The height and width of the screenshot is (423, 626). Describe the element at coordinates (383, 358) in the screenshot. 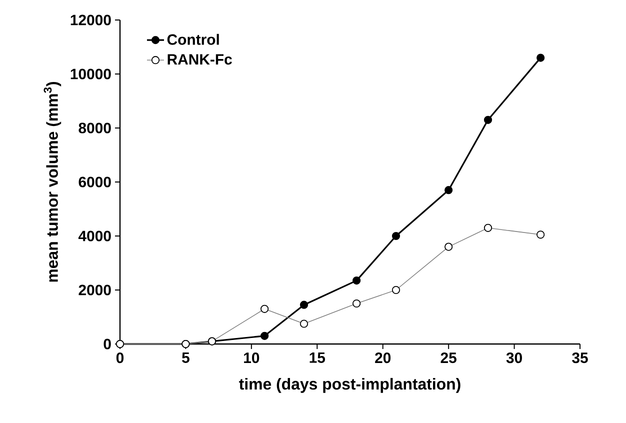

I see `x-tick-label: 20` at that location.